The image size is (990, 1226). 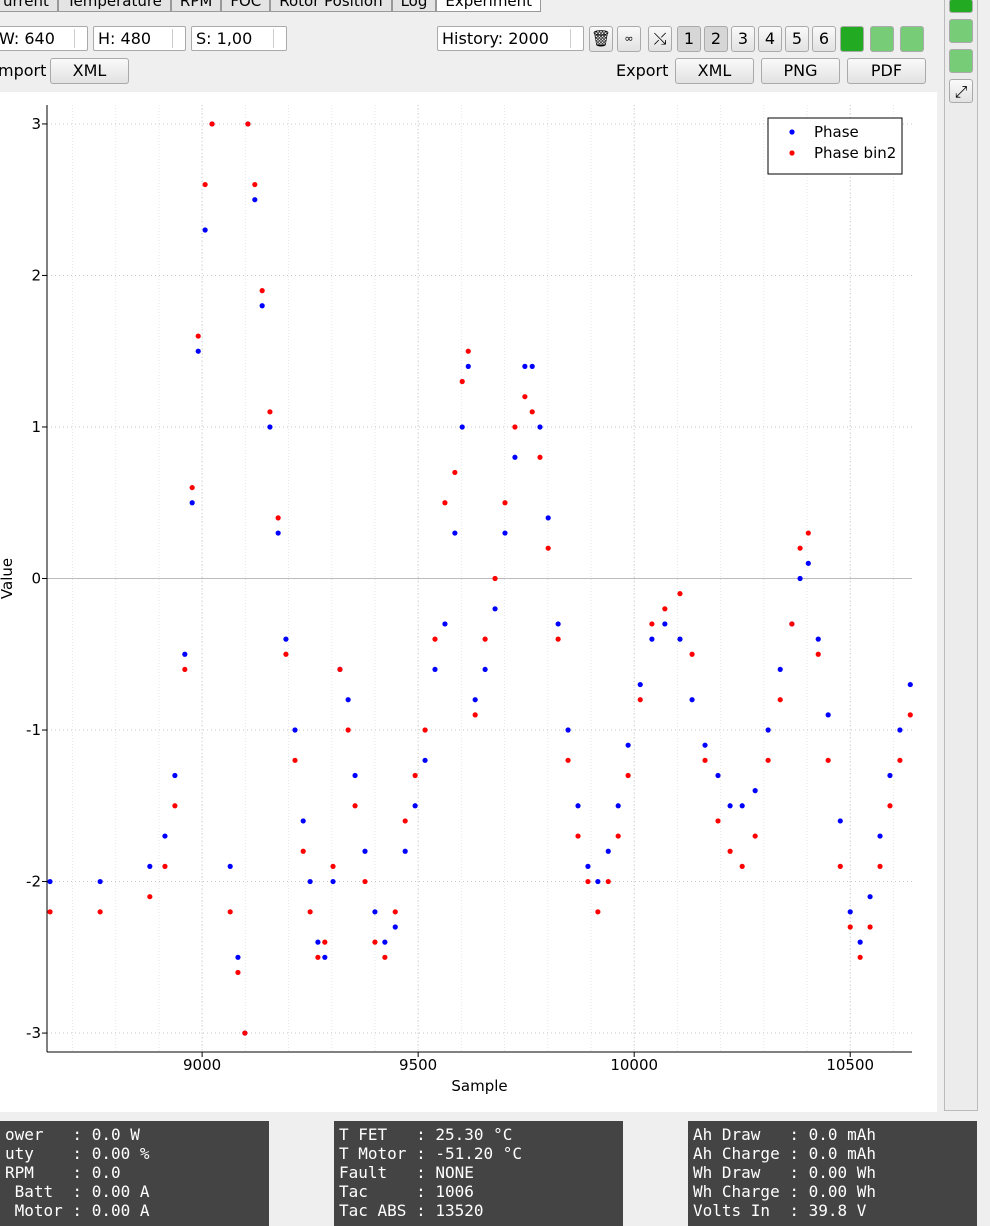 What do you see at coordinates (202, 1065) in the screenshot?
I see `x-tick-label: 9000` at bounding box center [202, 1065].